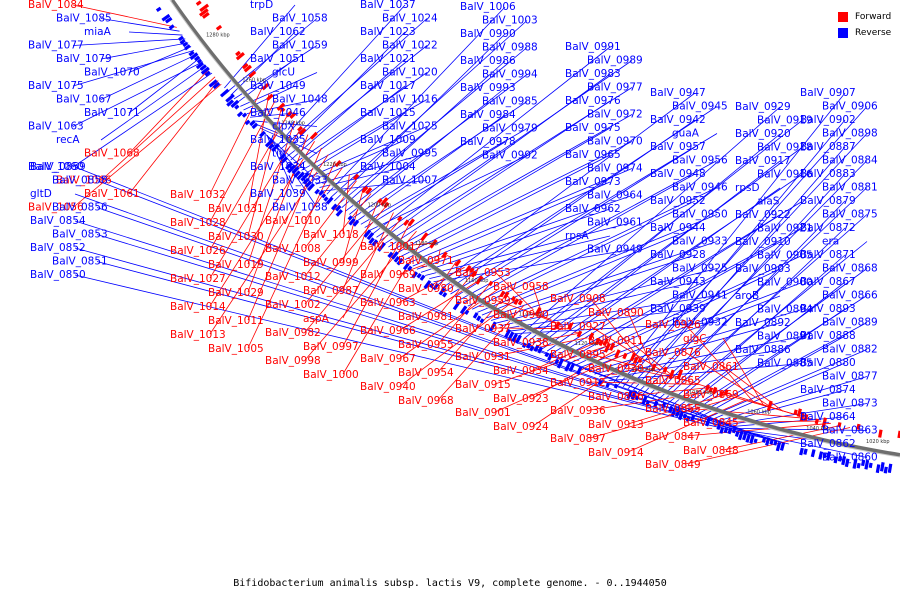  What do you see at coordinates (763, 134) in the screenshot?
I see `gene-label: BalV_0920` at bounding box center [763, 134].